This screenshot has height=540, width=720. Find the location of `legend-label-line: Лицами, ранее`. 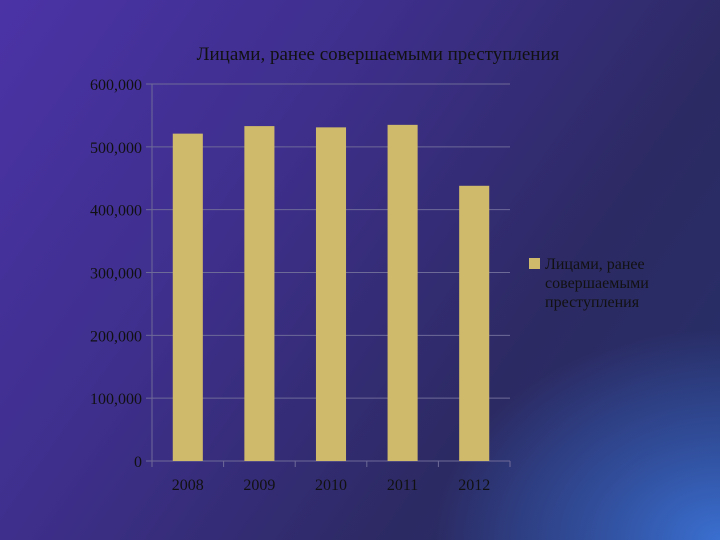

legend-label-line: Лицами, ранее is located at coordinates (595, 264).